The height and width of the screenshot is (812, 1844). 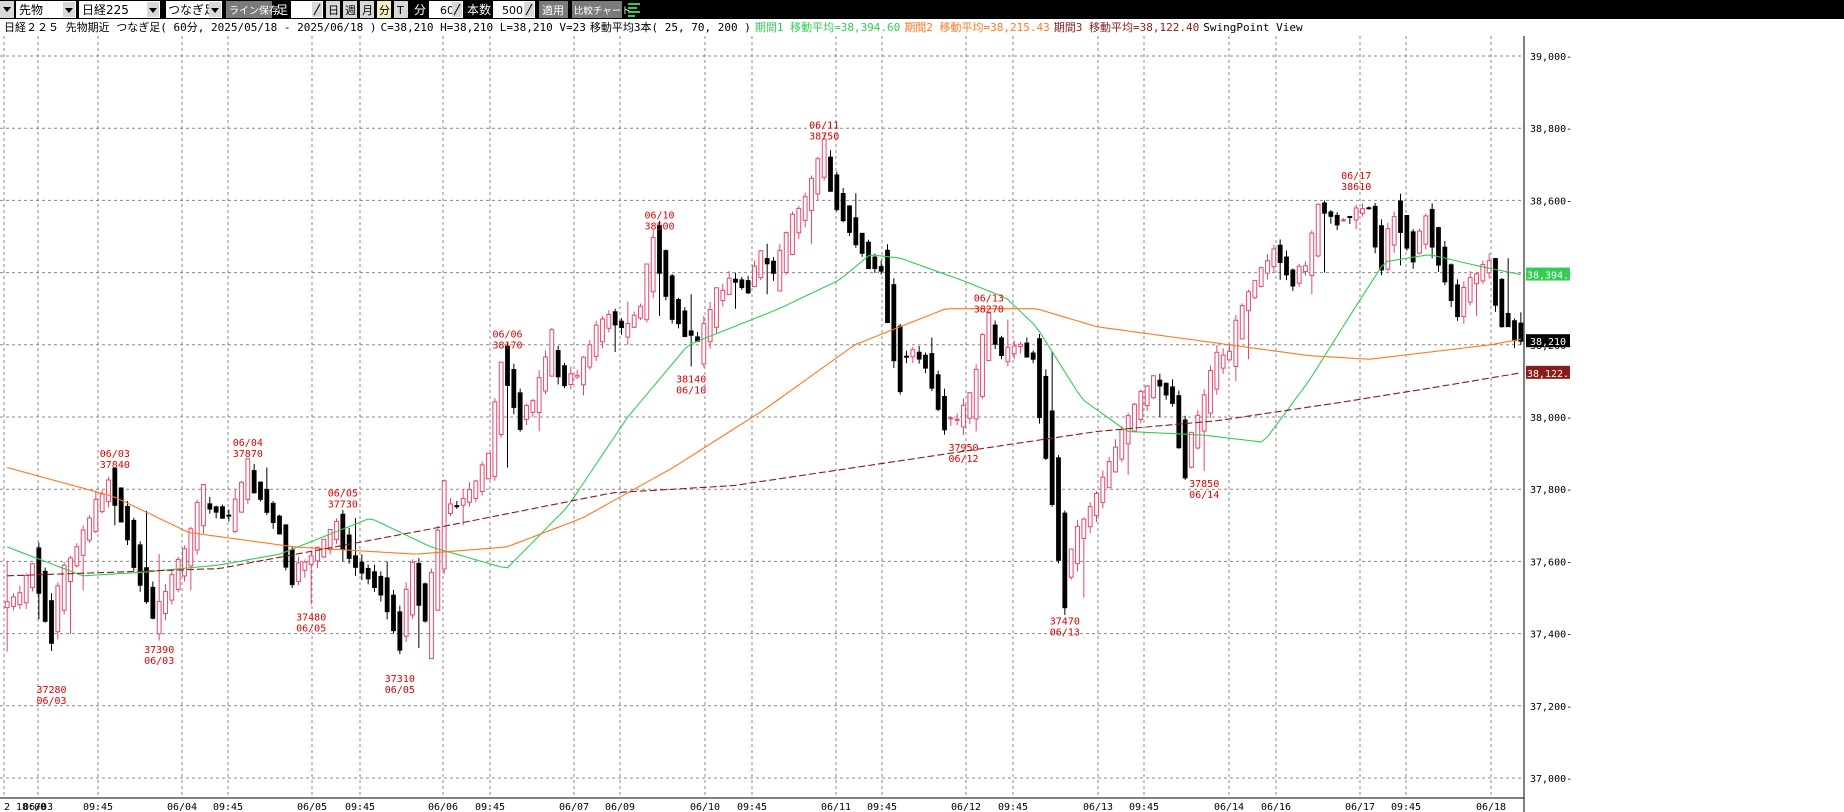 I want to click on market-select: 先物, so click(x=46, y=9).